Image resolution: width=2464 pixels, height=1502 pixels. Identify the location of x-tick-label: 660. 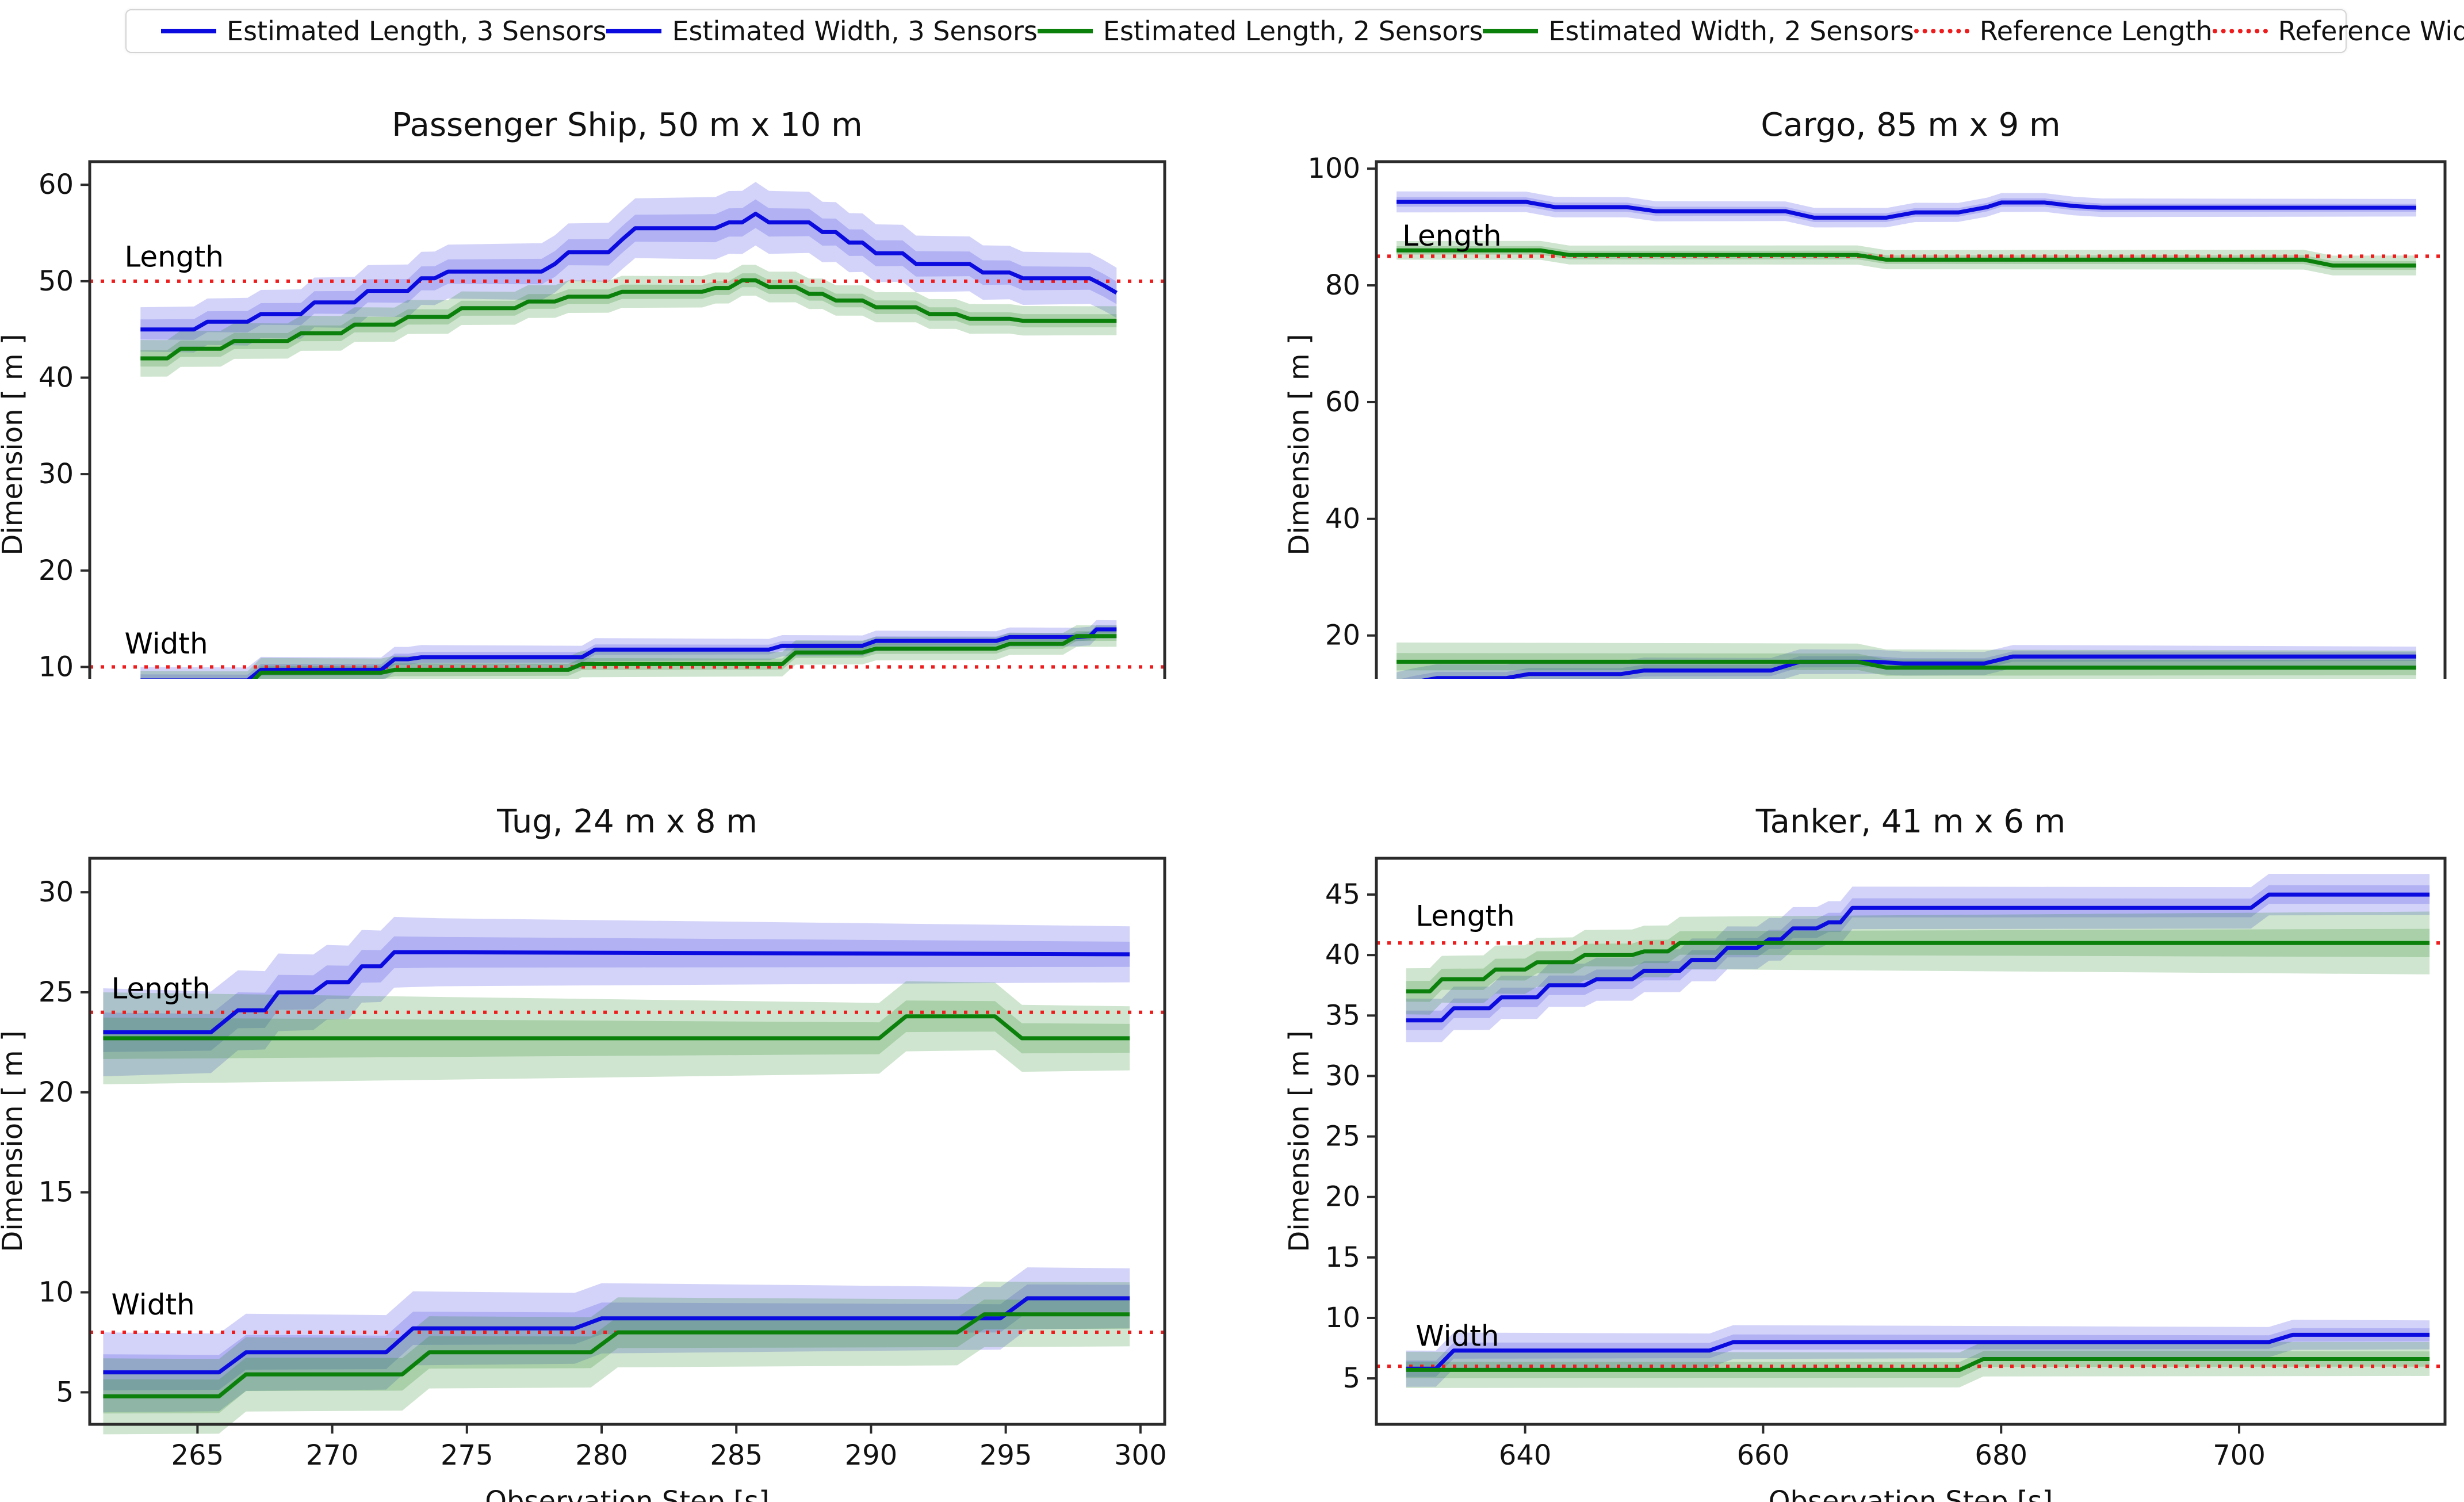
(1763, 1455).